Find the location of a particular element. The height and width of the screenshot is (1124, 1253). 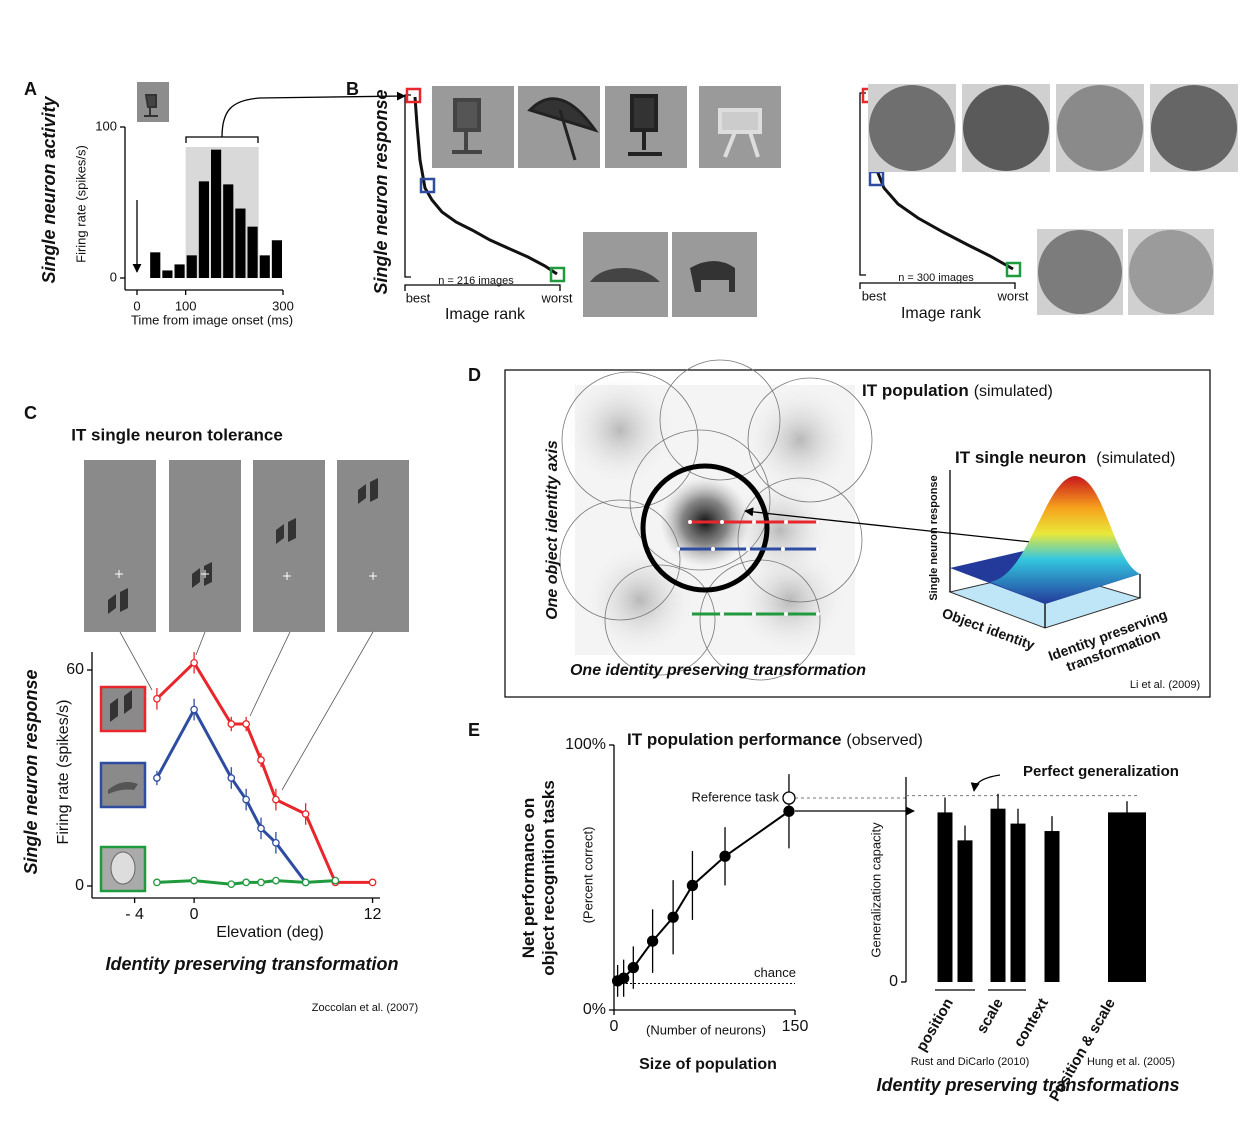

chart-title: IT population performance (observed) is located at coordinates (775, 739).